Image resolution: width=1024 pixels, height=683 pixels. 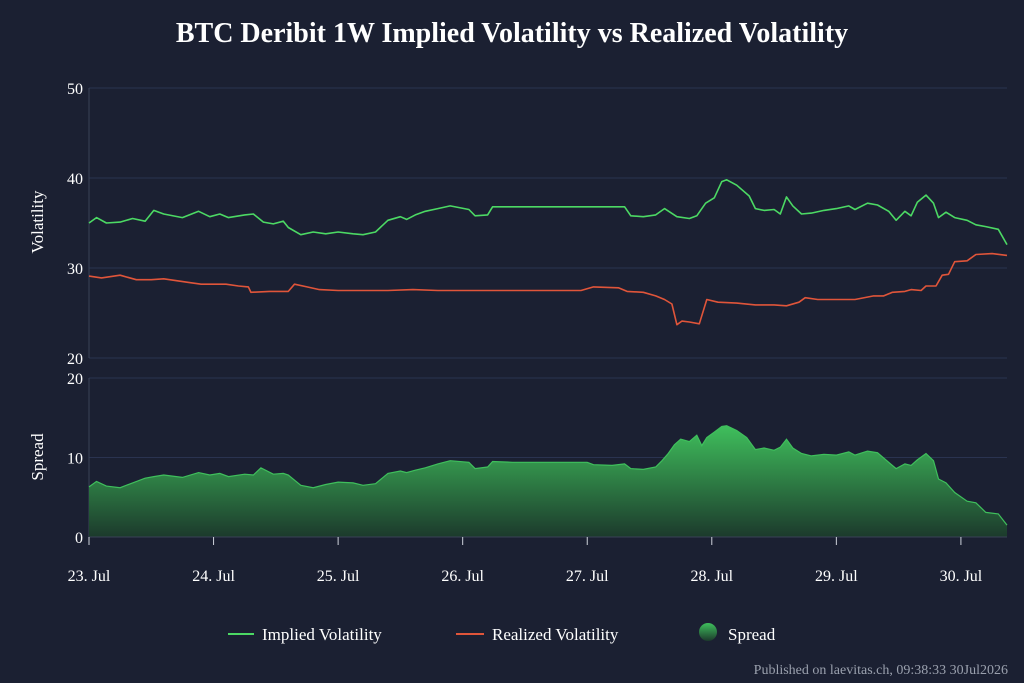 I want to click on x-tick-label: 26. Jul, so click(x=462, y=576).